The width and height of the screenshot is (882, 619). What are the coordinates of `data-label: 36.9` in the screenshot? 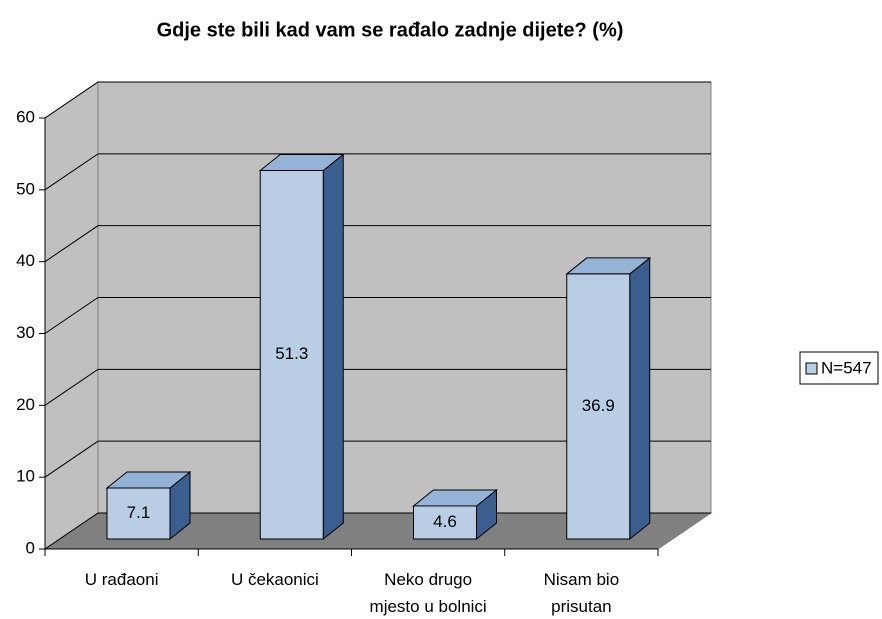 It's located at (598, 405).